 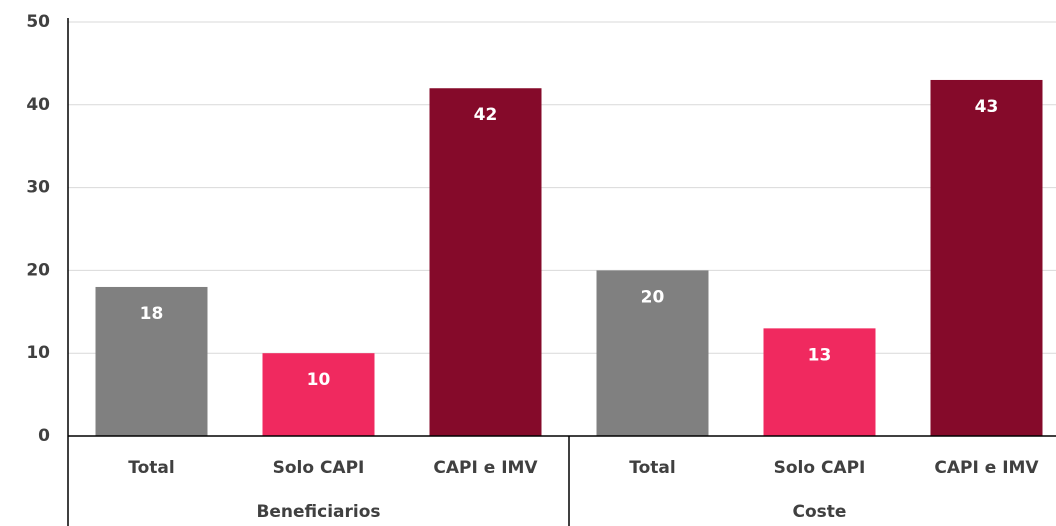 I want to click on group-label: Beneficiarios, so click(x=318, y=512).